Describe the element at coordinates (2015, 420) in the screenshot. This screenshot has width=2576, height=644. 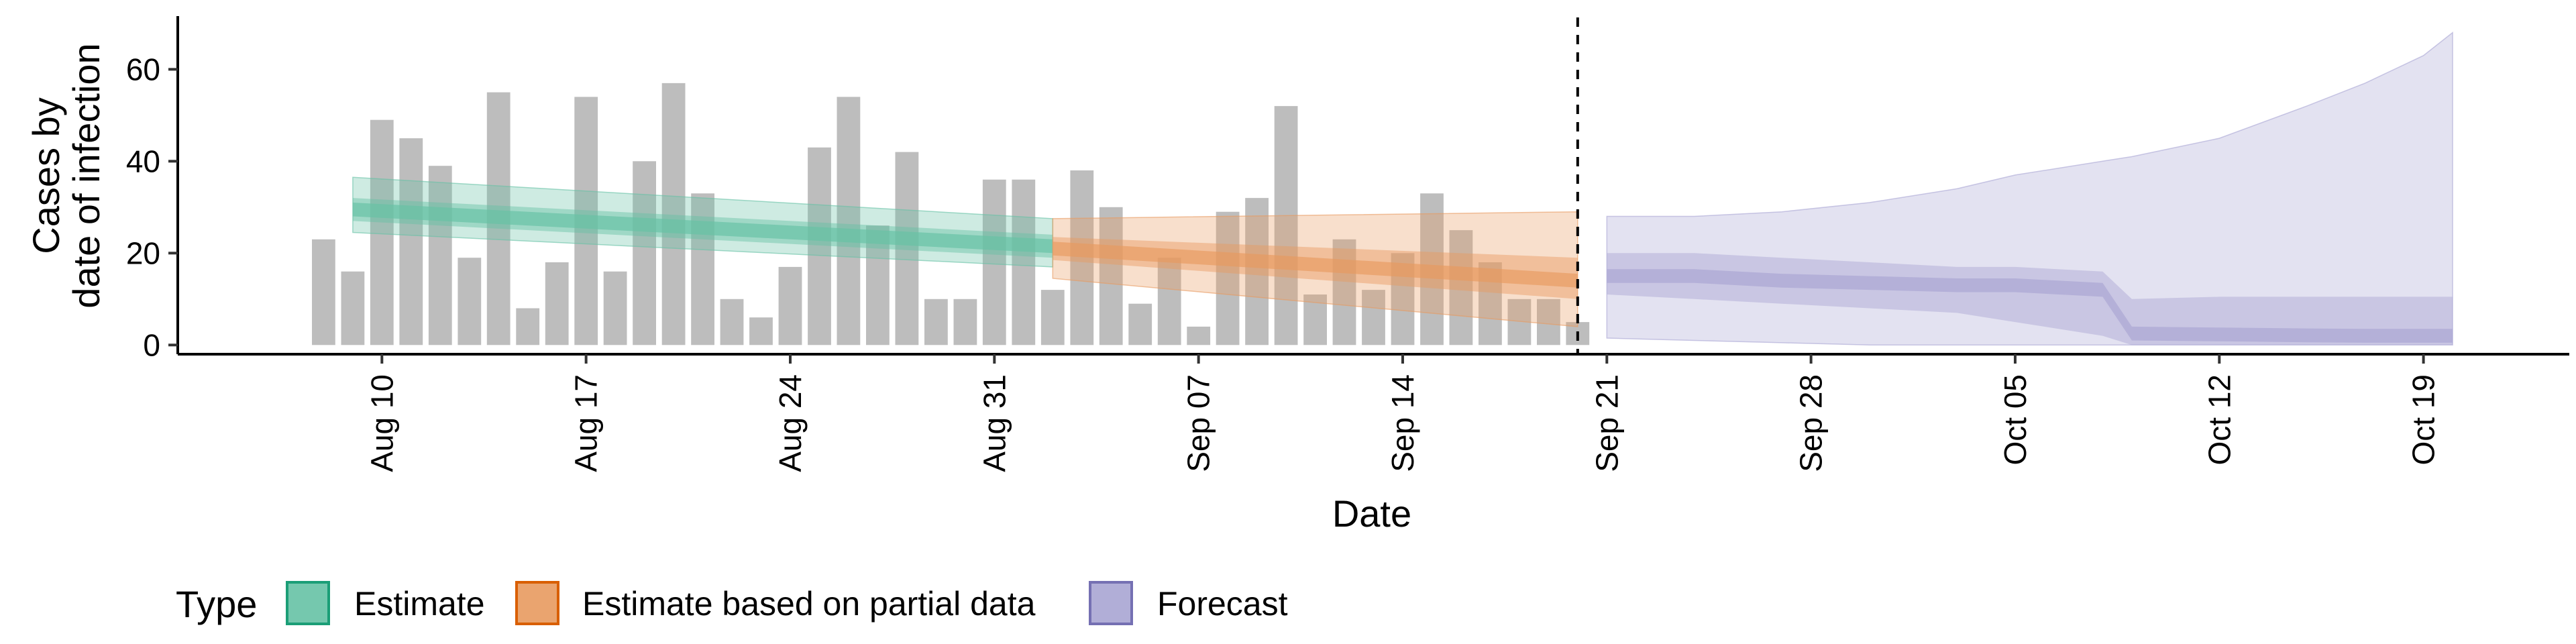
I see `x-tick-label: Oct 05` at that location.